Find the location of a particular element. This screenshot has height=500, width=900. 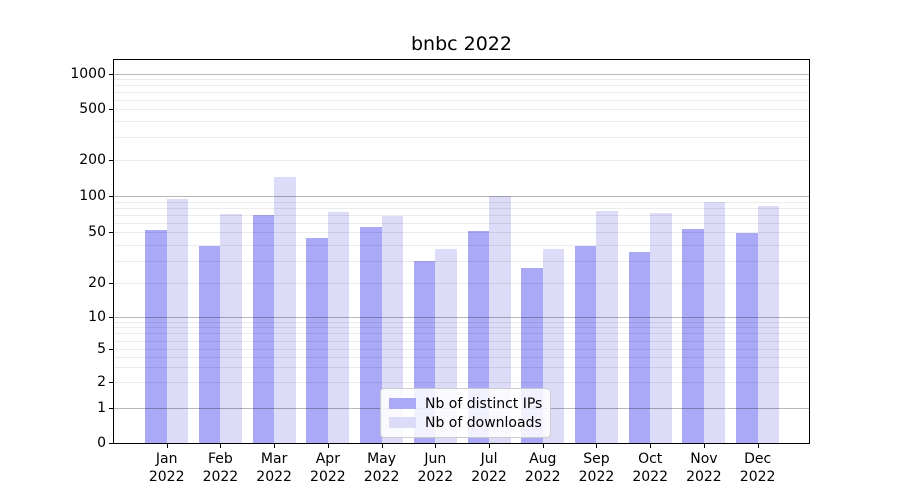

legend: Nb of distinct IPs Nb of downloads is located at coordinates (466, 413).